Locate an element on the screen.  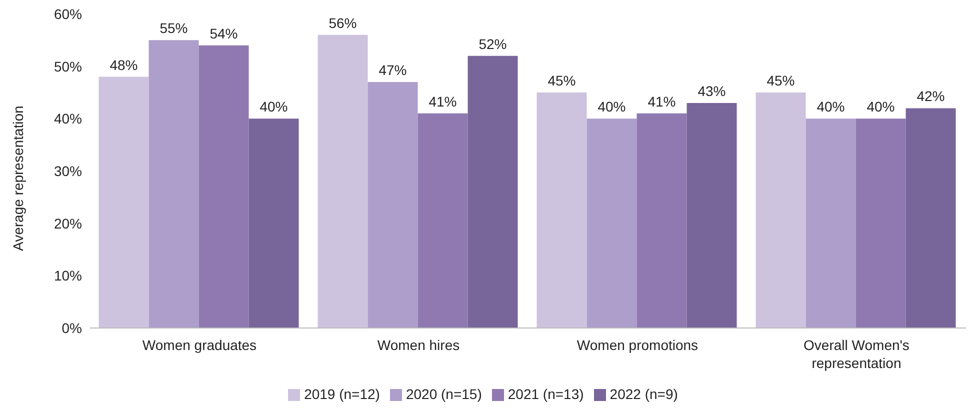
y-tick-label: 10% is located at coordinates (68, 276).